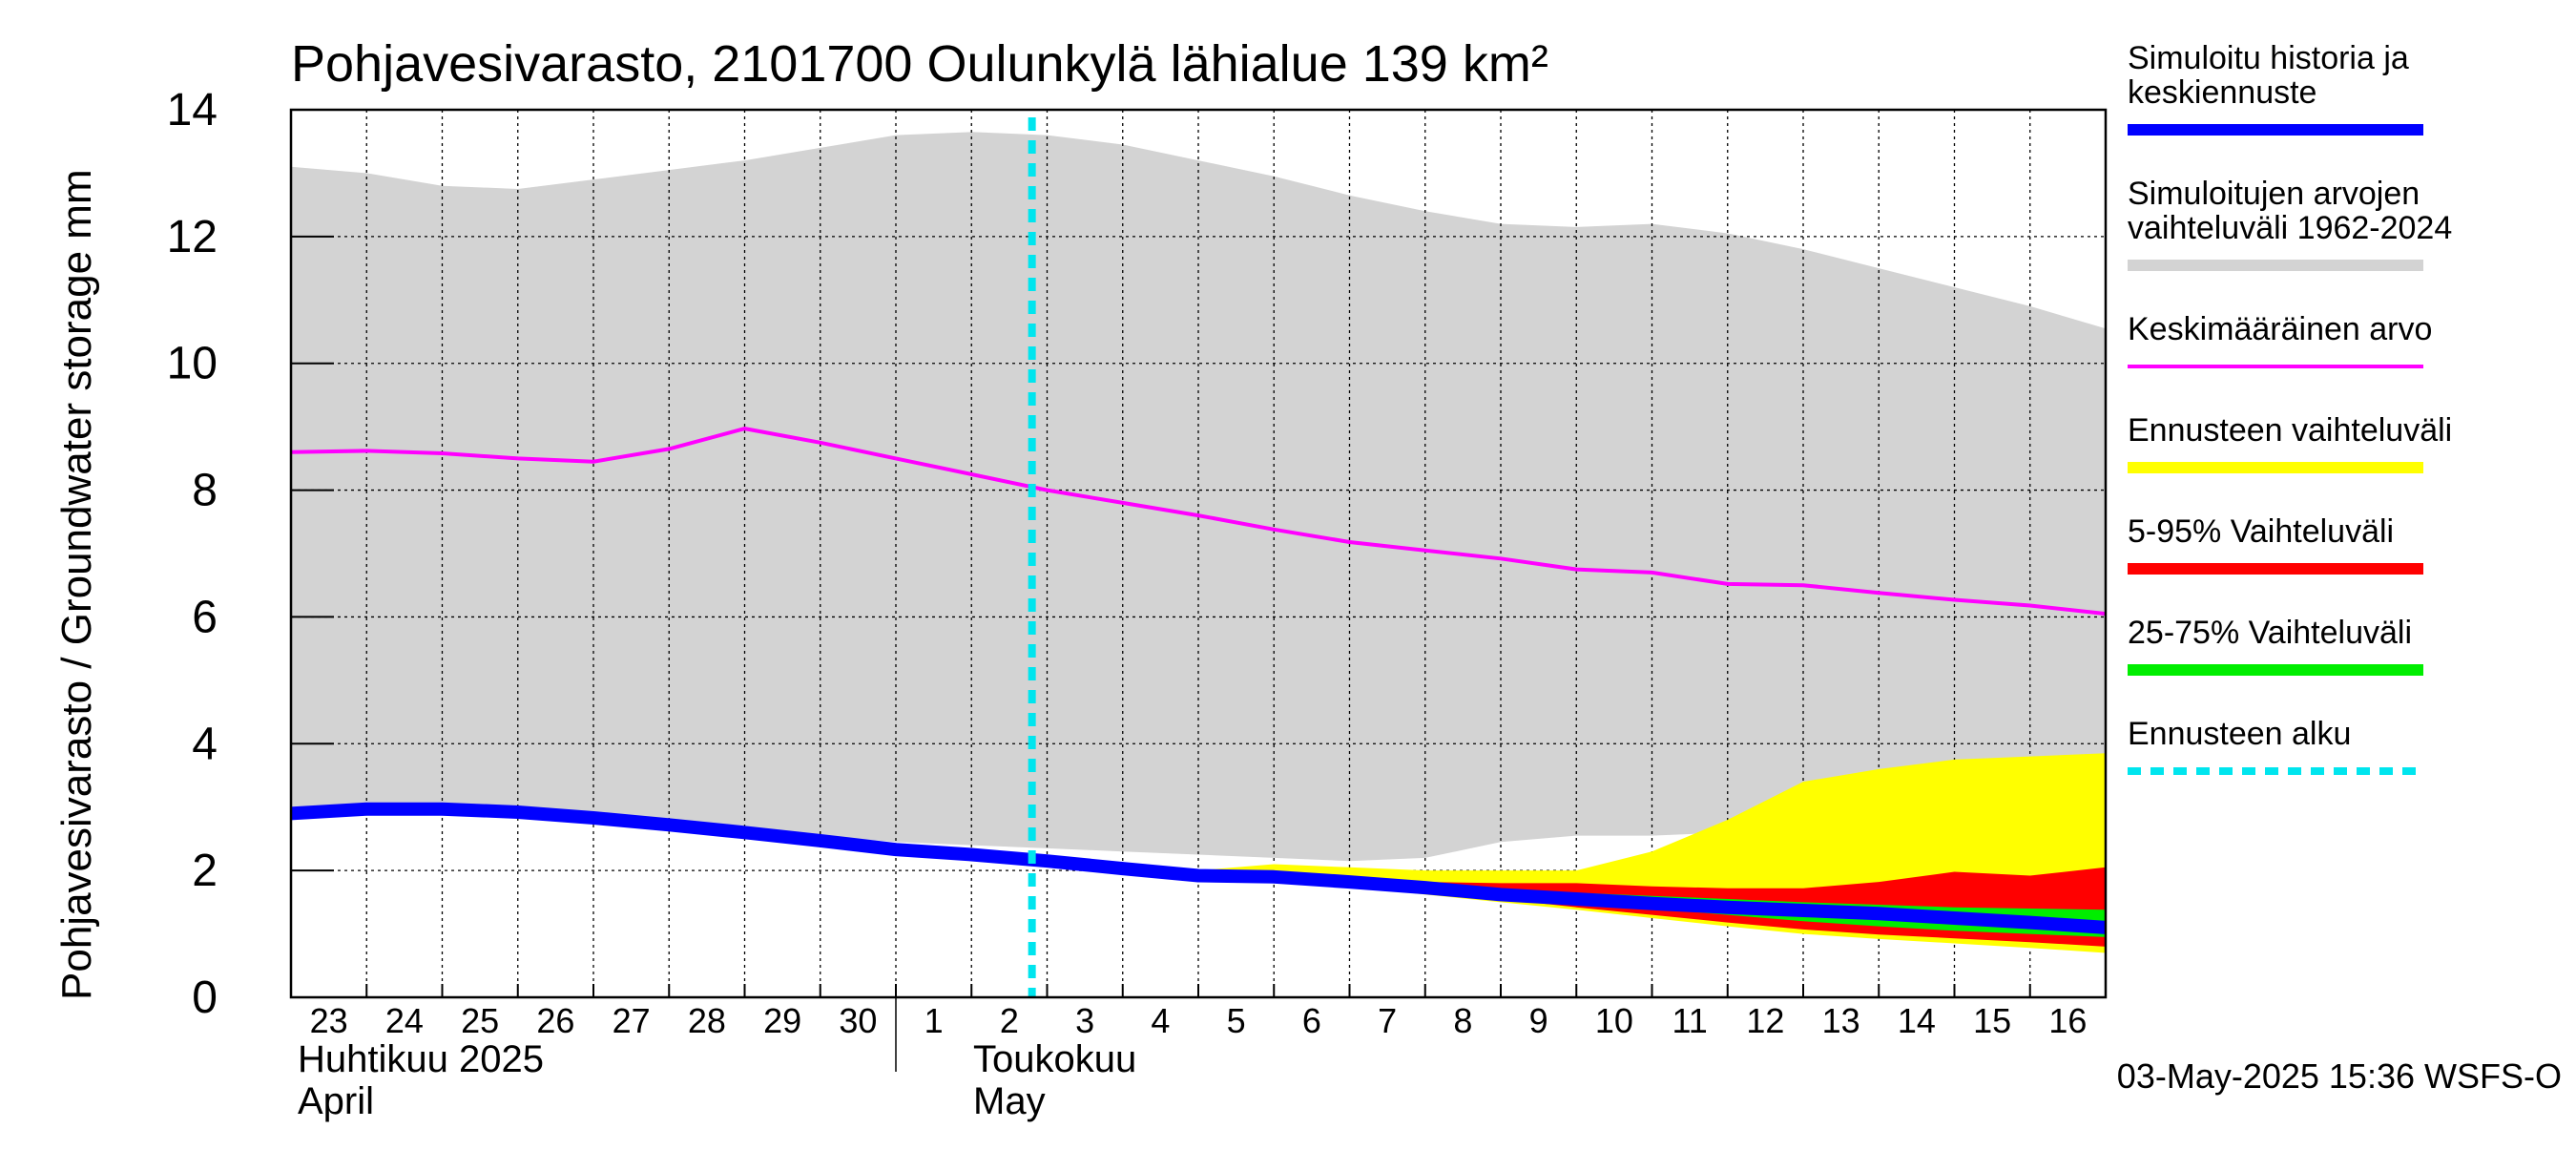  Describe the element at coordinates (192, 237) in the screenshot. I see `y-tick-label: 12` at that location.